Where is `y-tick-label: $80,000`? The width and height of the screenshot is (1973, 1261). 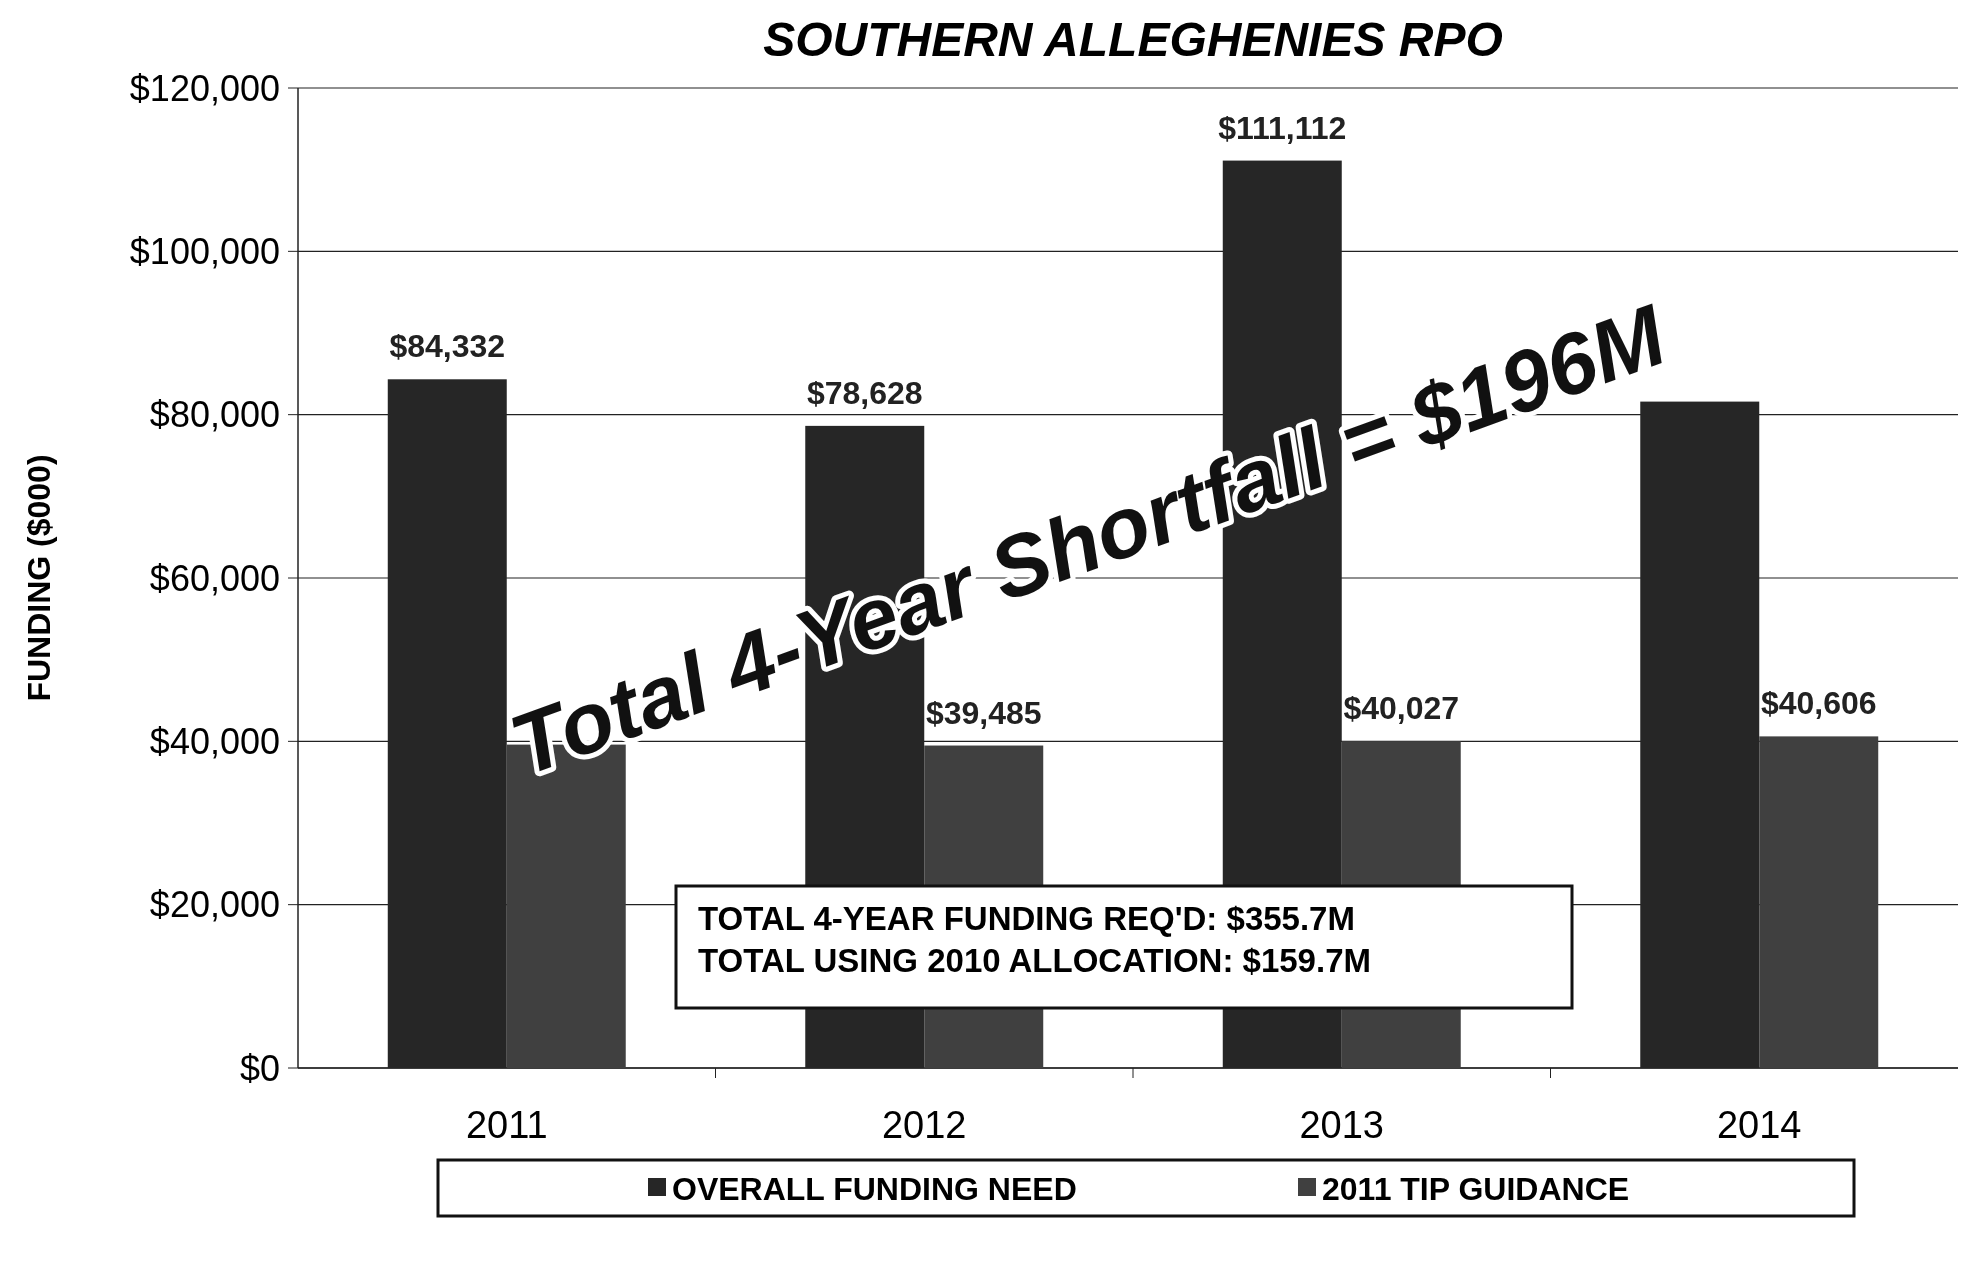 y-tick-label: $80,000 is located at coordinates (214, 415).